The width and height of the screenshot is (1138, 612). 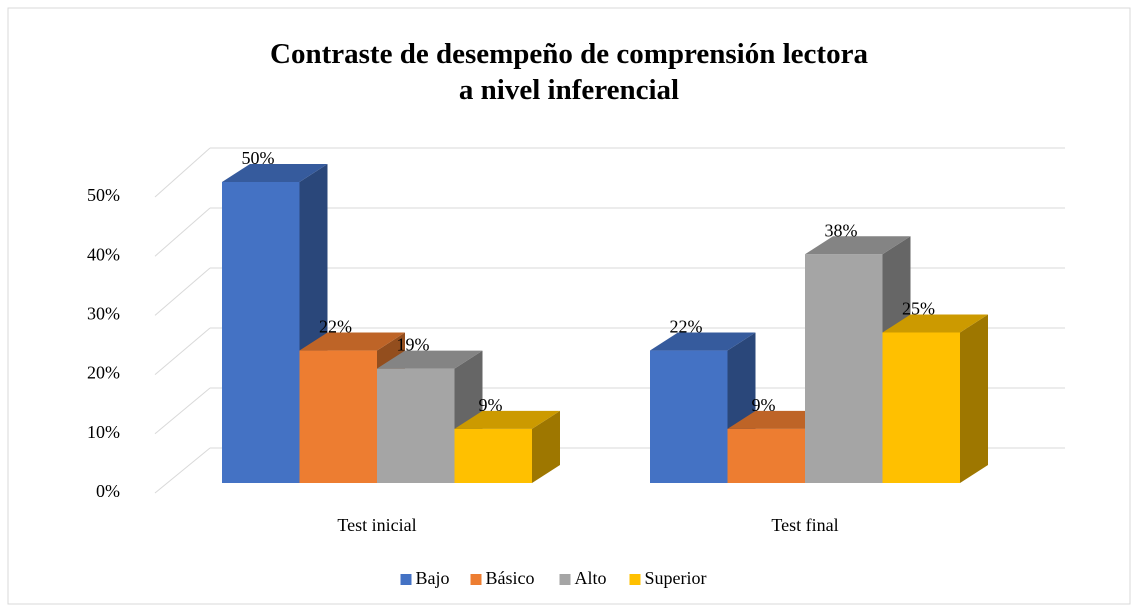 What do you see at coordinates (918, 309) in the screenshot?
I see `data-label: 25%` at bounding box center [918, 309].